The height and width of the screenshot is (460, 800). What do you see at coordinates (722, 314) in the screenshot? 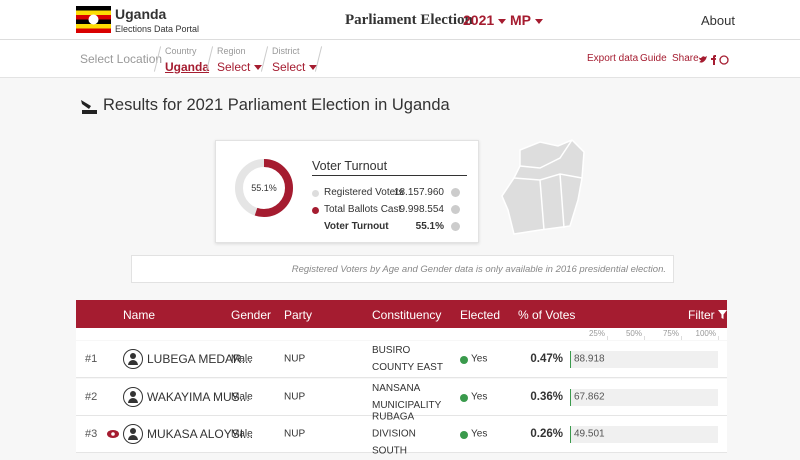
I see `filter-icon` at bounding box center [722, 314].